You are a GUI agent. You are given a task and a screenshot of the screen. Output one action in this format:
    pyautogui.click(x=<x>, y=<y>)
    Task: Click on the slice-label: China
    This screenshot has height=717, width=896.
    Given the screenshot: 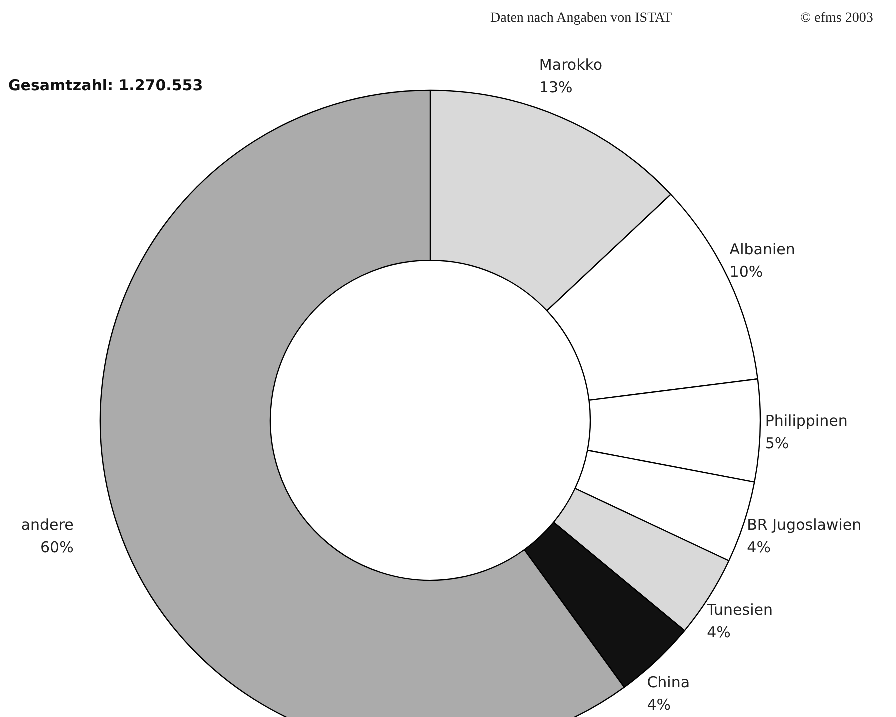 What is the action you would take?
    pyautogui.click(x=668, y=683)
    